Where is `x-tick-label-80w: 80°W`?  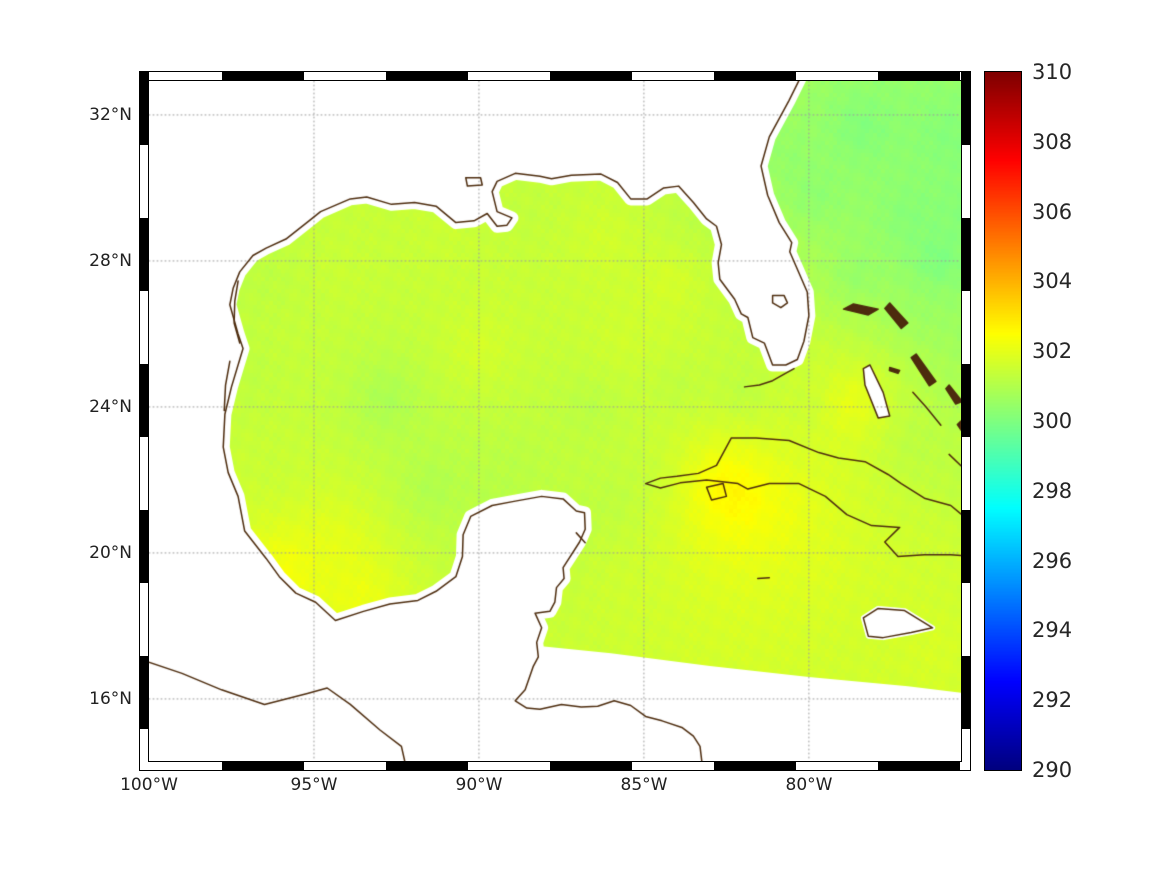 x-tick-label-80w: 80°W is located at coordinates (809, 785).